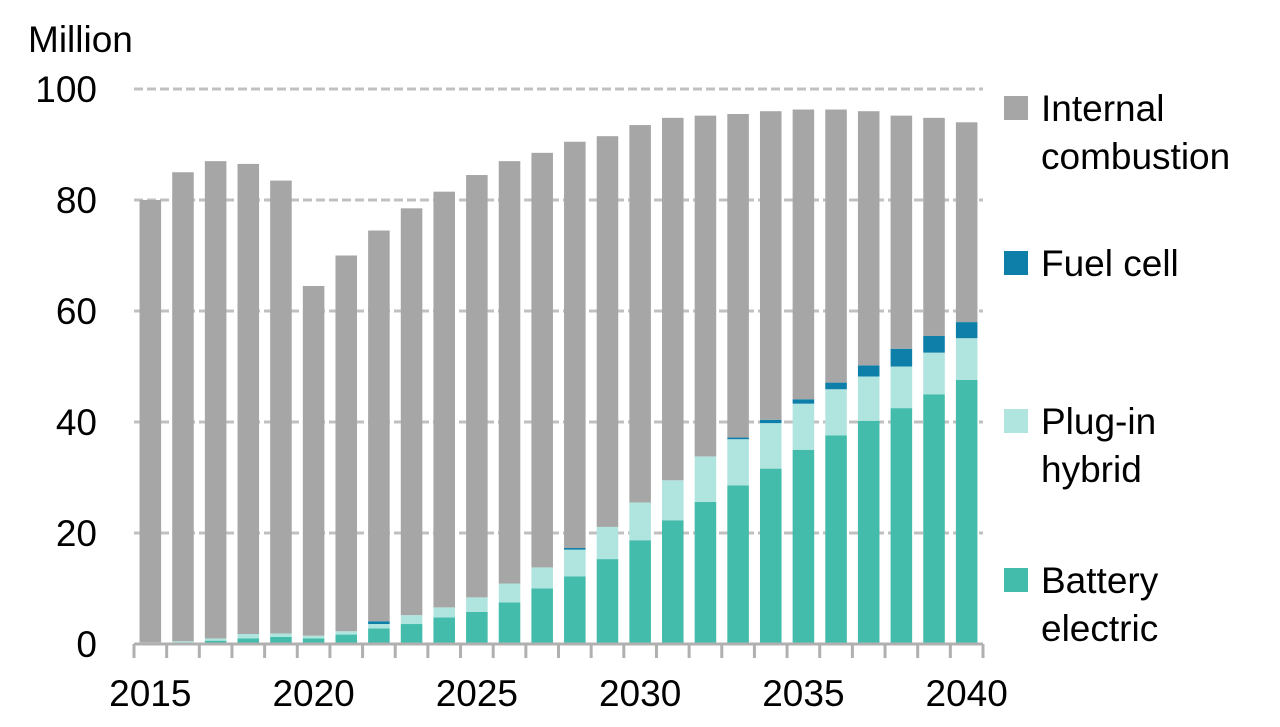  Describe the element at coordinates (558, 650) in the screenshot. I see `x-axis` at that location.